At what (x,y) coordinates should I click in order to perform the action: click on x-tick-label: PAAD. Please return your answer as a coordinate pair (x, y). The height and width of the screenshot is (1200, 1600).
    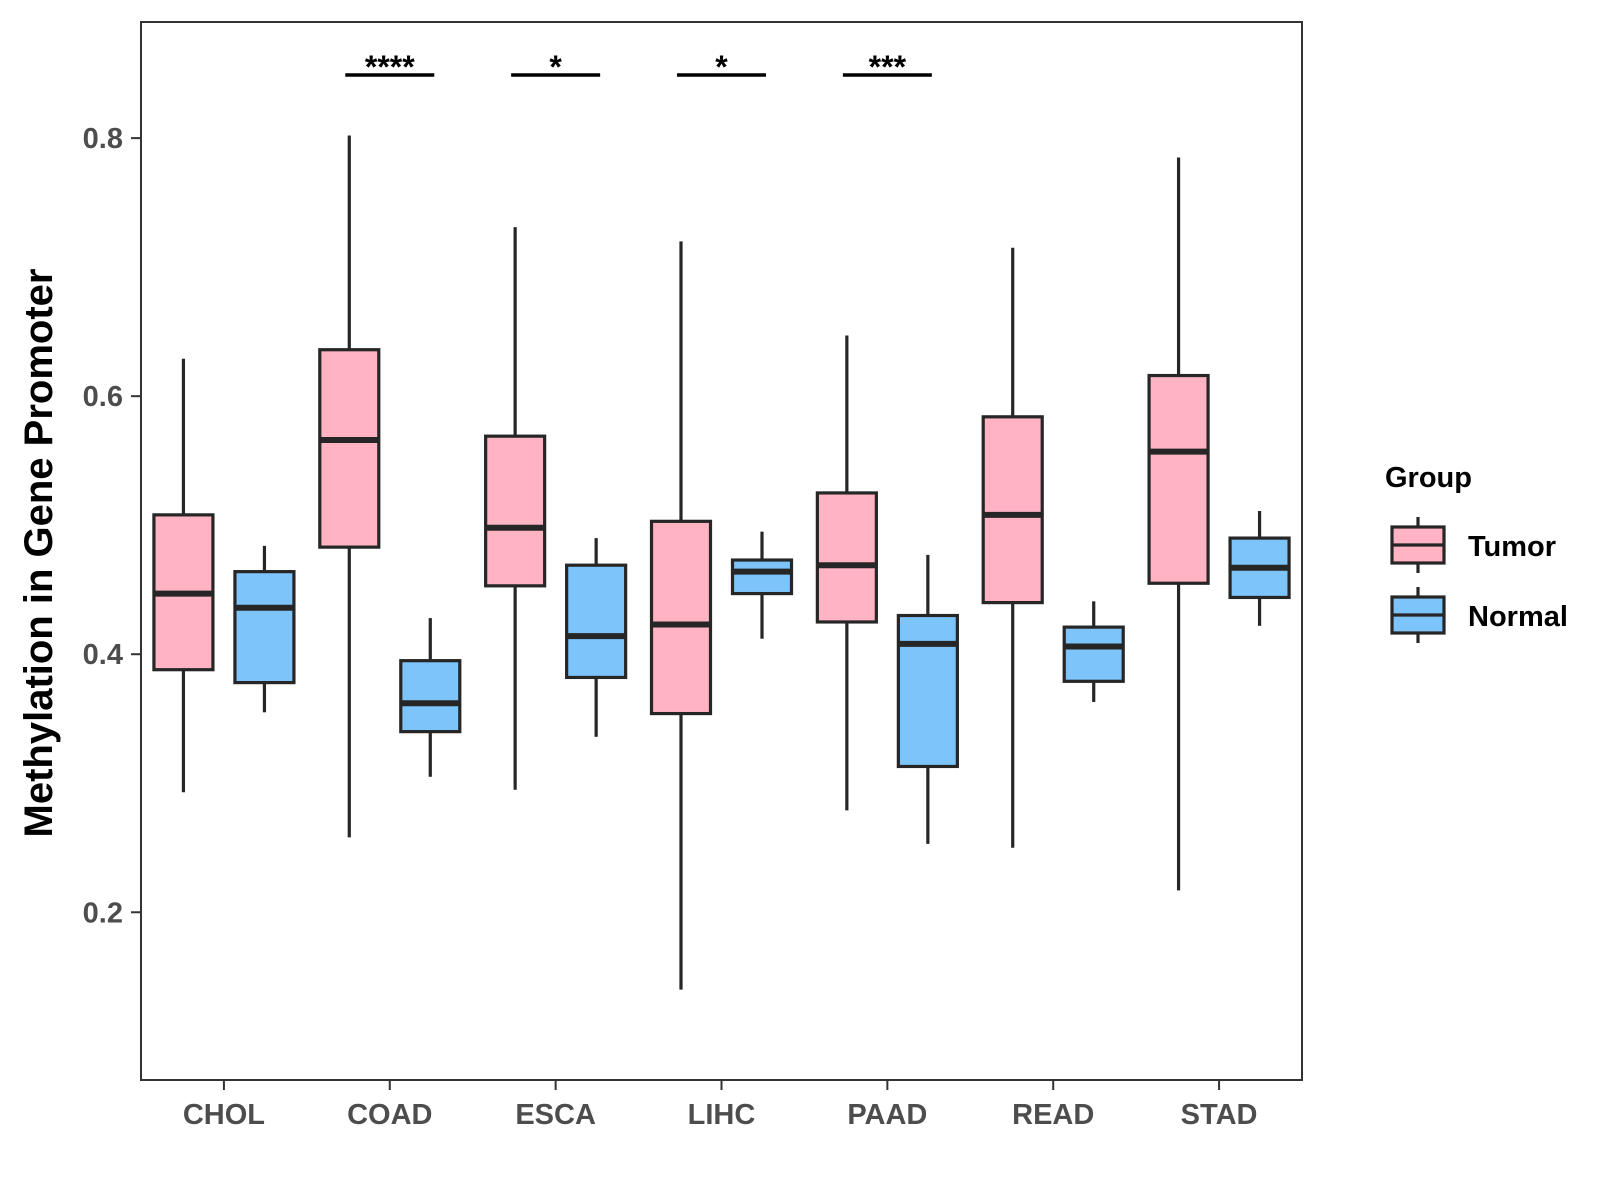
    Looking at the image, I should click on (887, 1115).